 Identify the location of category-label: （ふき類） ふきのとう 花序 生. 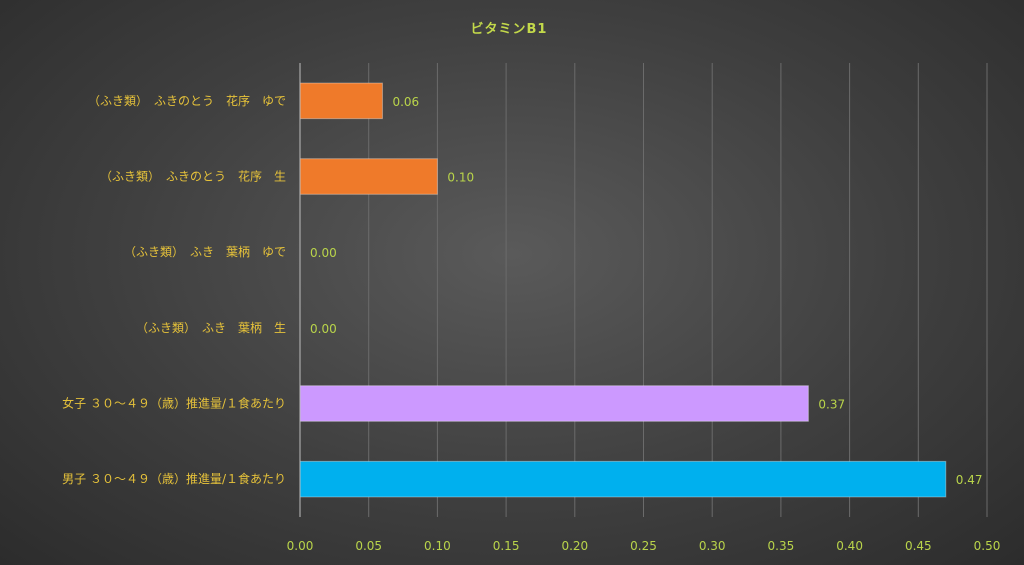
(193, 176).